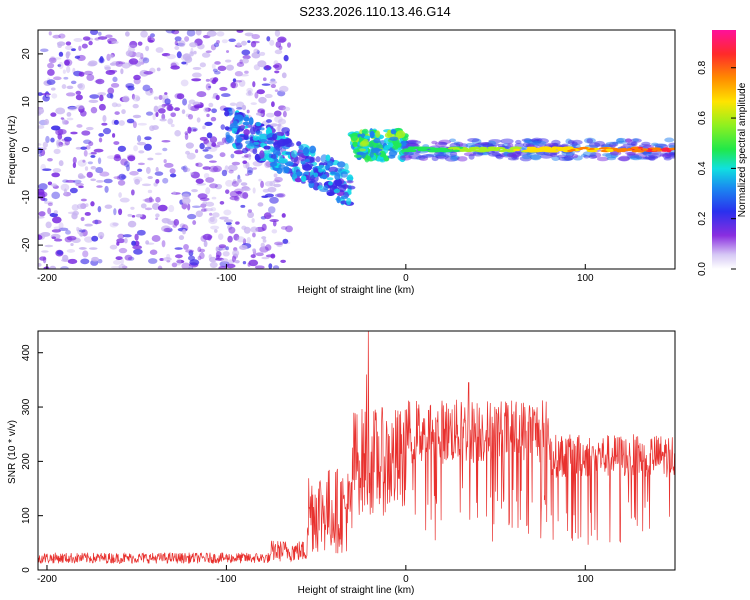 This screenshot has height=600, width=750. I want to click on colorbar-tick-label: 0.8, so click(702, 67).